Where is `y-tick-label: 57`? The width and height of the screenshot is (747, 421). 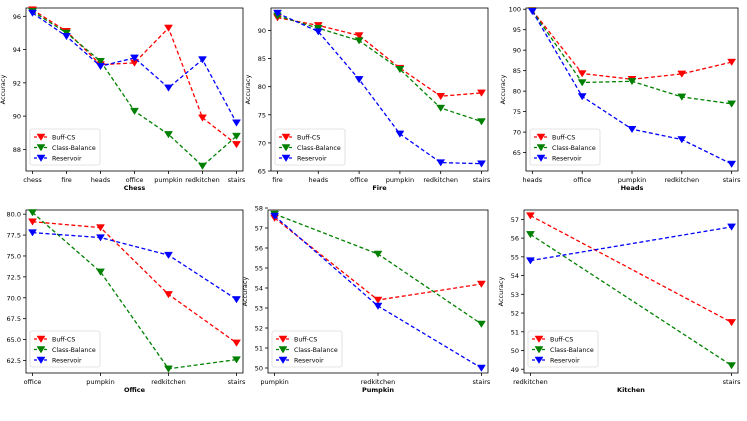
y-tick-label: 57 is located at coordinates (515, 220).